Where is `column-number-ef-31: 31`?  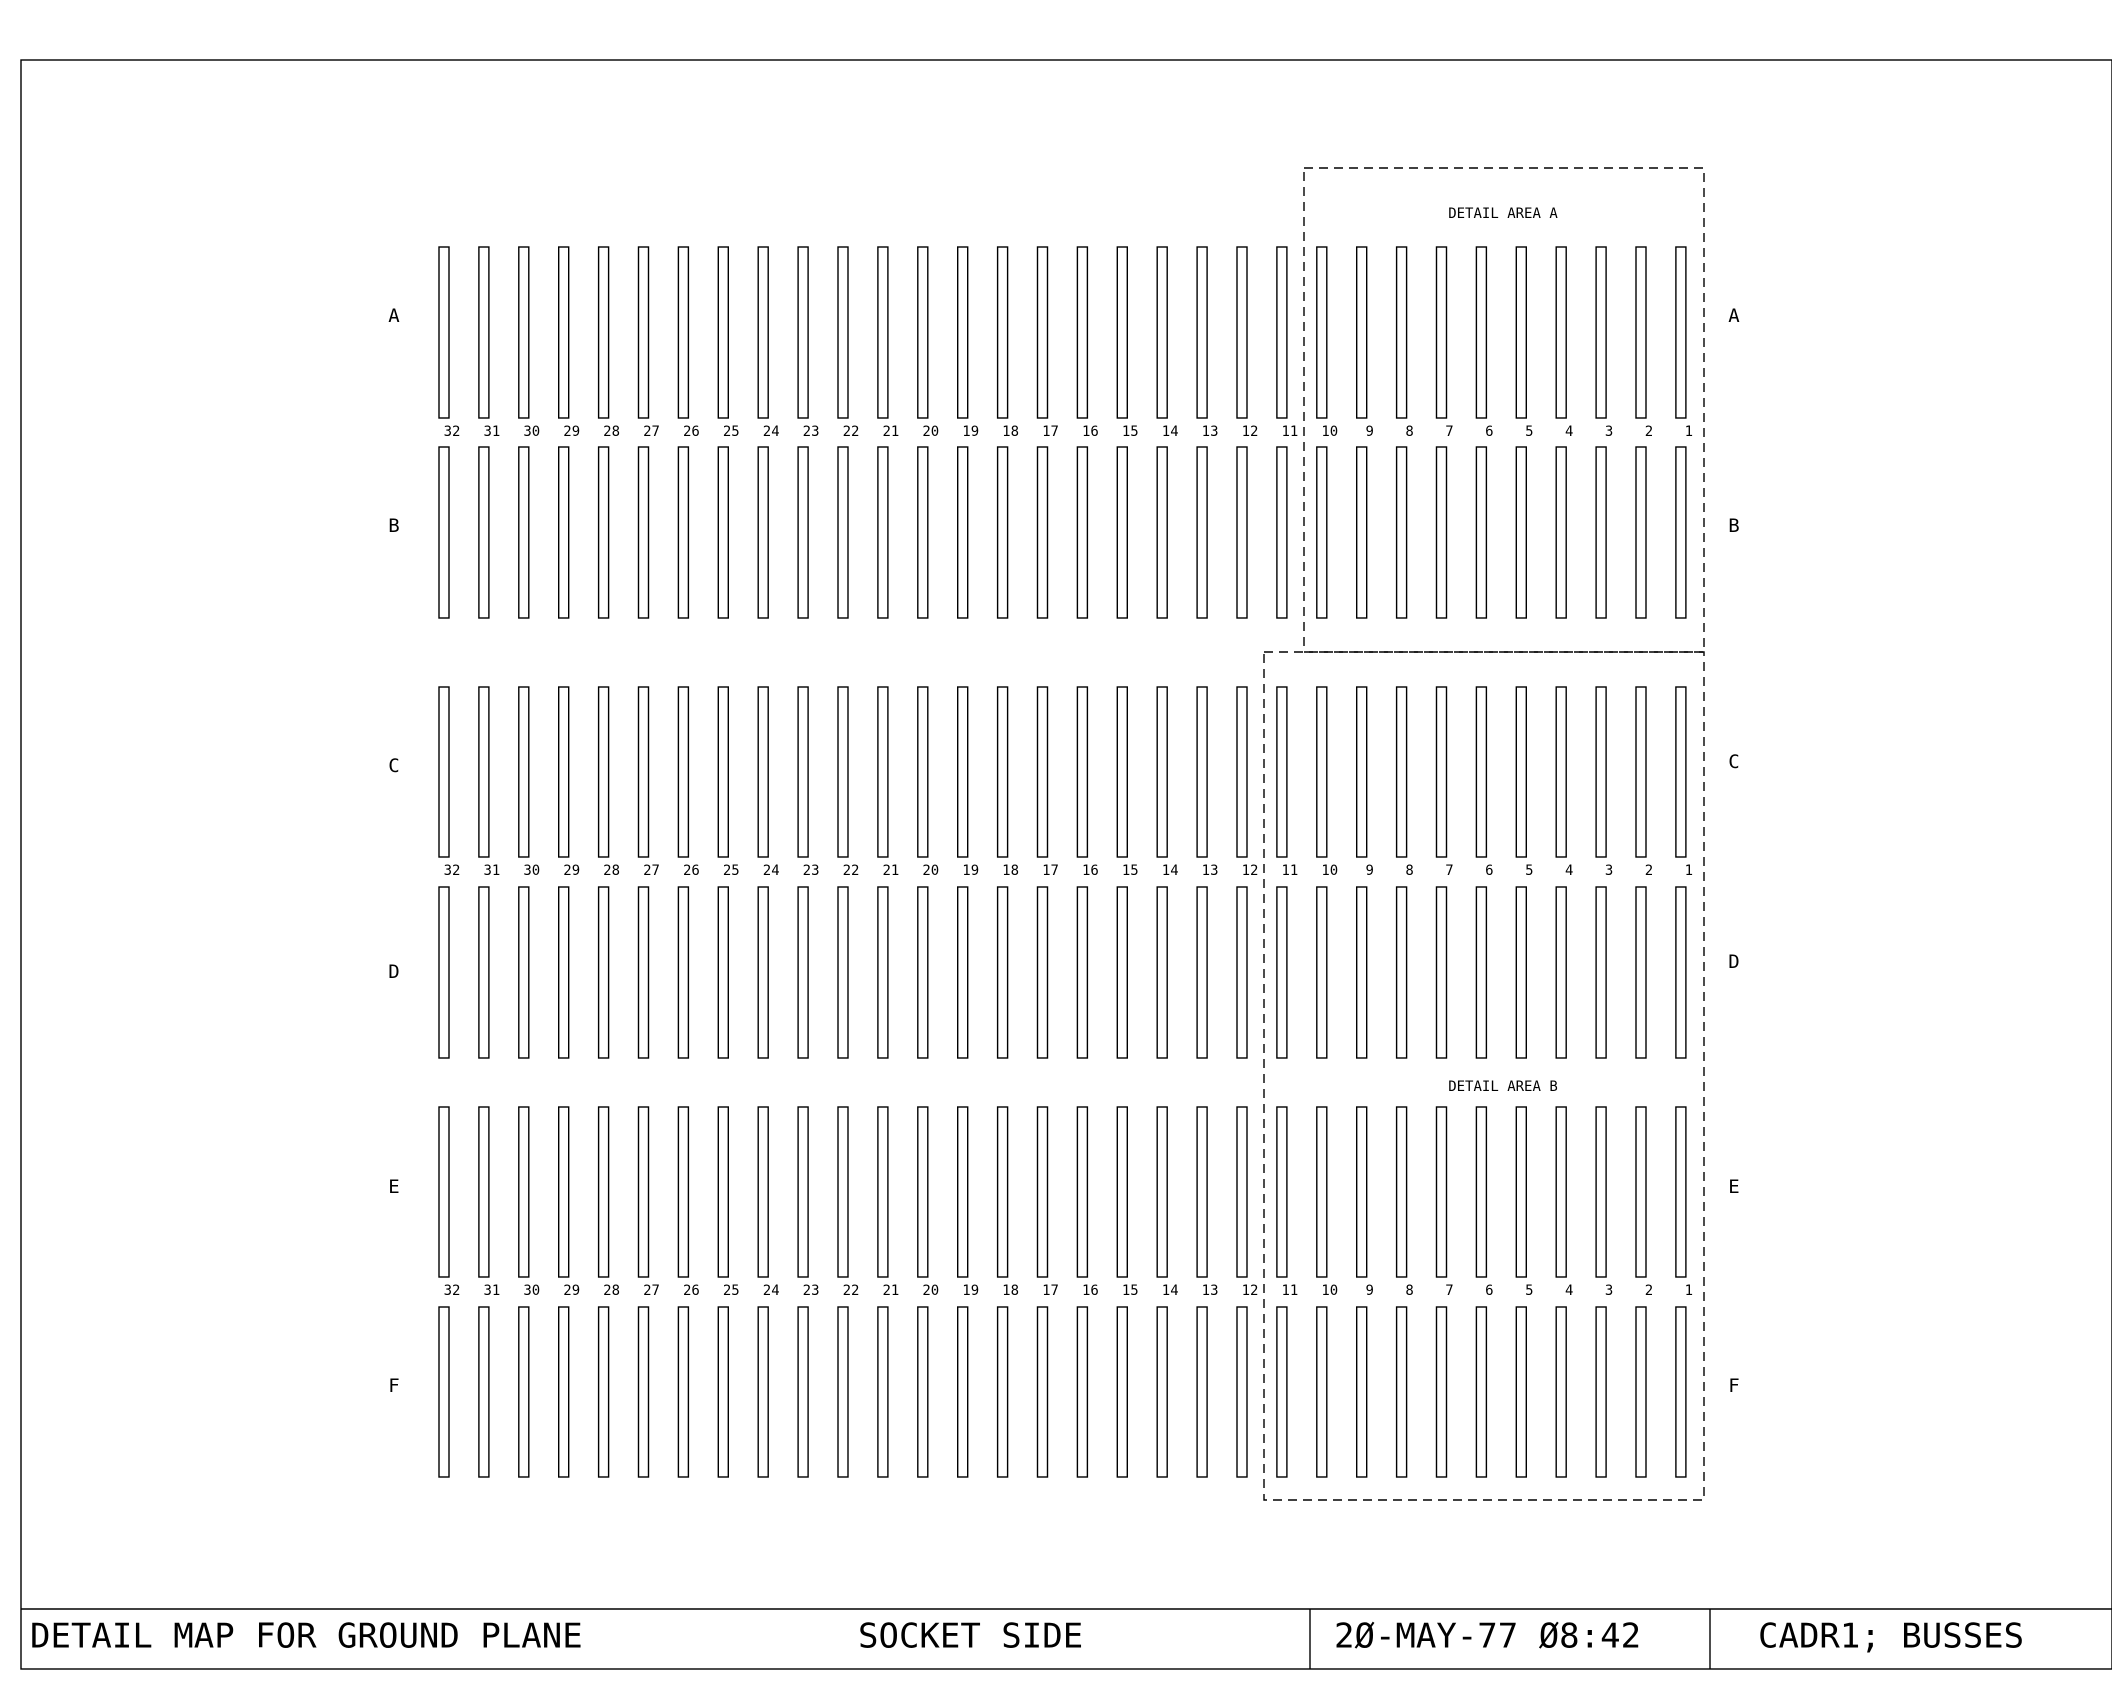 column-number-ef-31: 31 is located at coordinates (491, 1291).